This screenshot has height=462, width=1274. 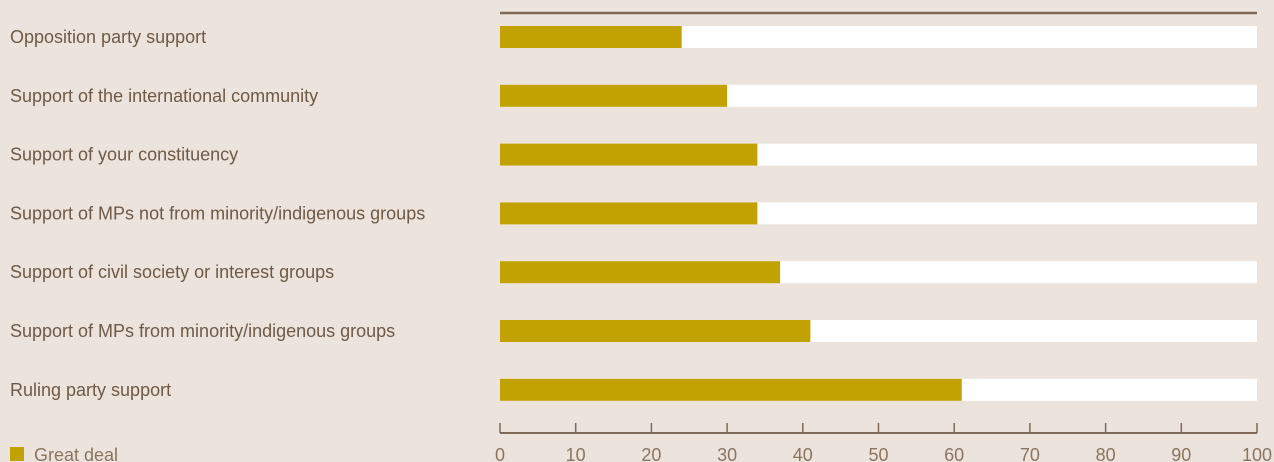 I want to click on x-tick-label: 30, so click(x=727, y=453).